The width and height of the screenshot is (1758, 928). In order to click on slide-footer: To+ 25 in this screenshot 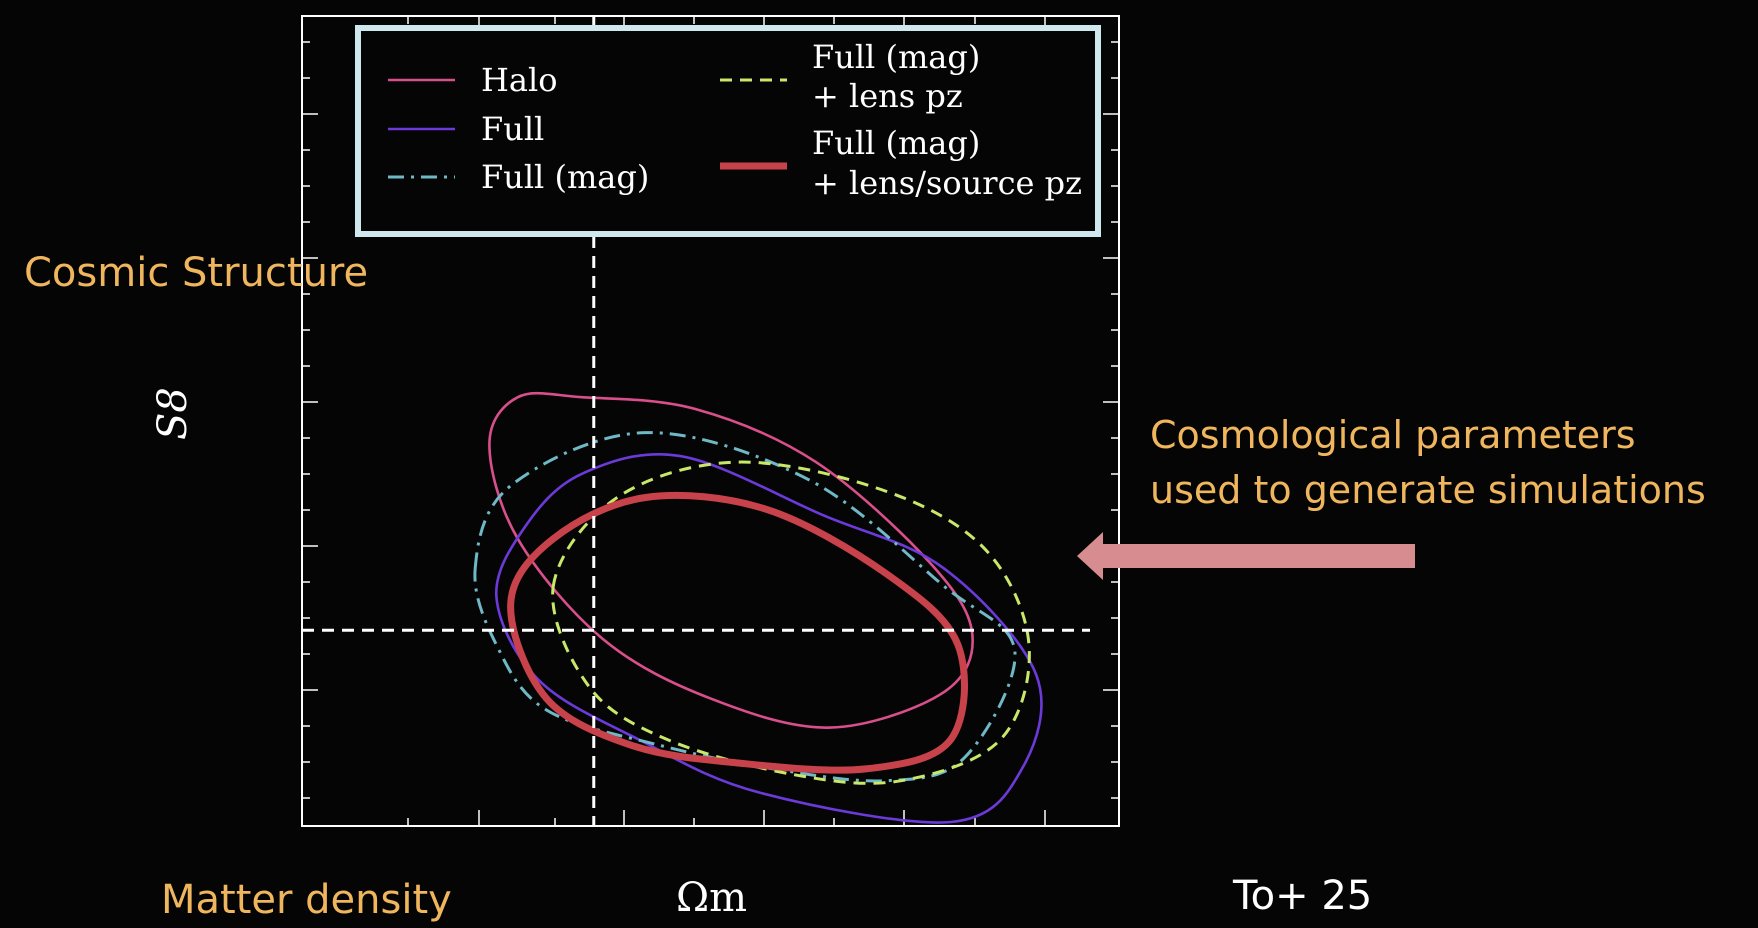, I will do `click(1303, 896)`.